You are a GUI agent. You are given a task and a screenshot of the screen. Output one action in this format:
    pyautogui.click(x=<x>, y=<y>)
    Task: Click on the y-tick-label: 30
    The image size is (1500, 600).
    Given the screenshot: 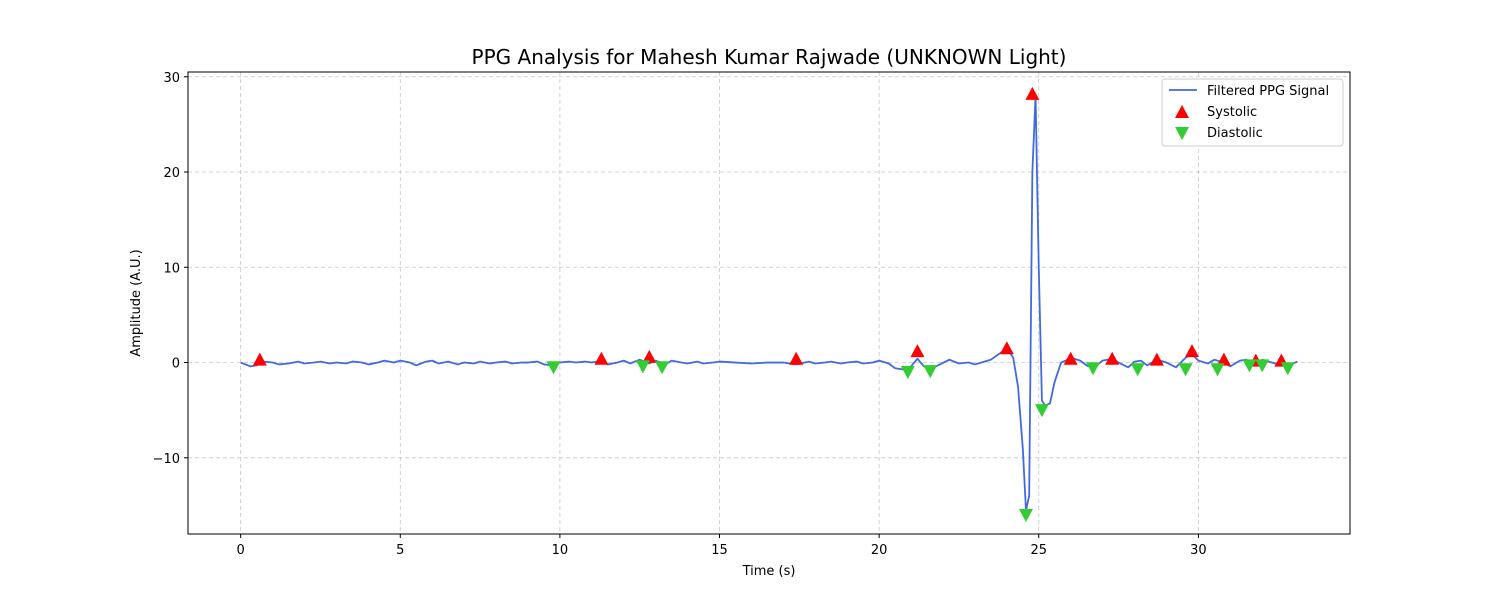 What is the action you would take?
    pyautogui.click(x=171, y=78)
    